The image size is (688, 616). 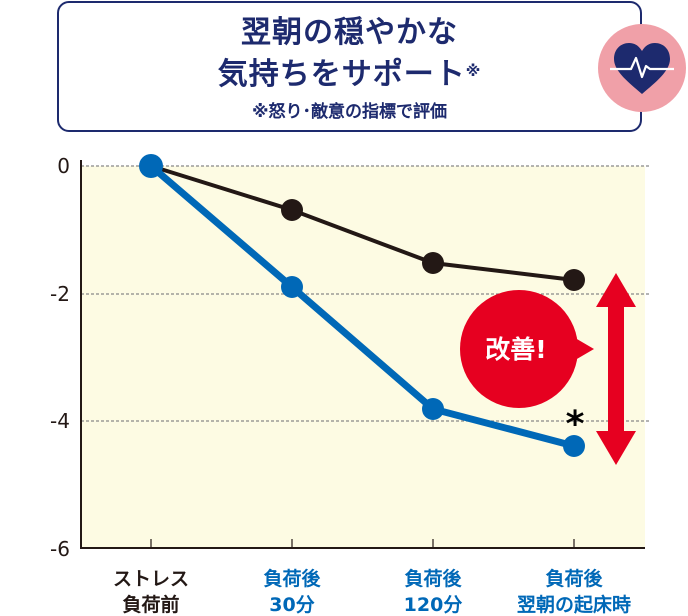 I want to click on x-label-1-line1: 負荷後, so click(x=292, y=578).